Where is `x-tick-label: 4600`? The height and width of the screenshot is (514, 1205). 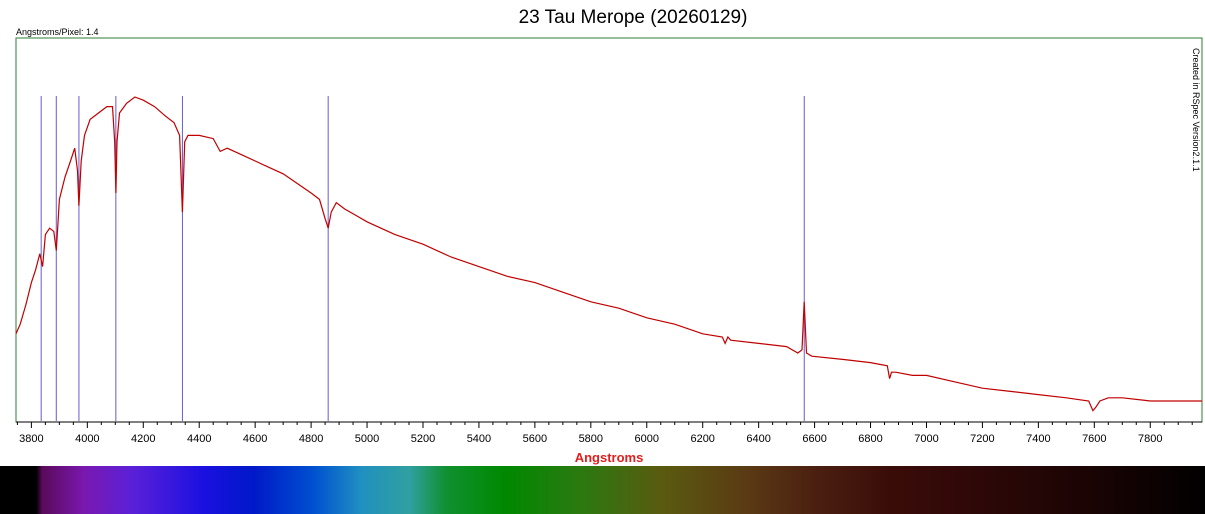 x-tick-label: 4600 is located at coordinates (255, 439).